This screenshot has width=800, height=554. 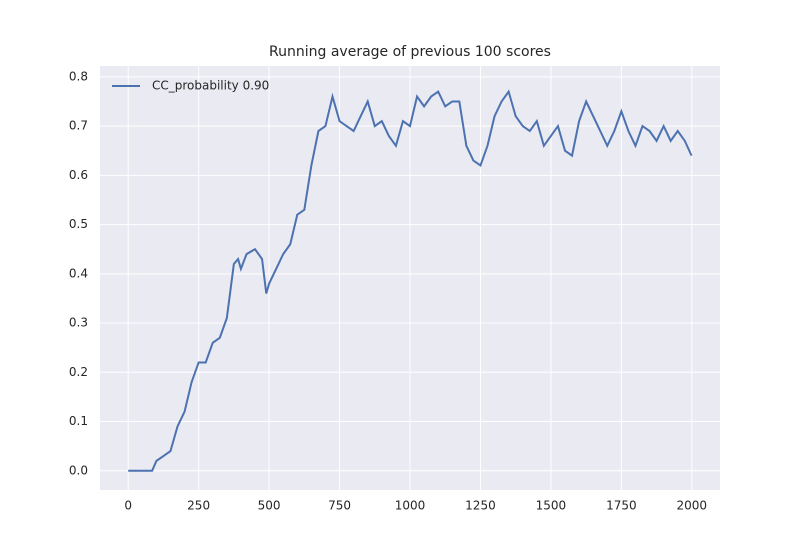 What do you see at coordinates (210, 86) in the screenshot?
I see `legend-label: CC_probability 0.90` at bounding box center [210, 86].